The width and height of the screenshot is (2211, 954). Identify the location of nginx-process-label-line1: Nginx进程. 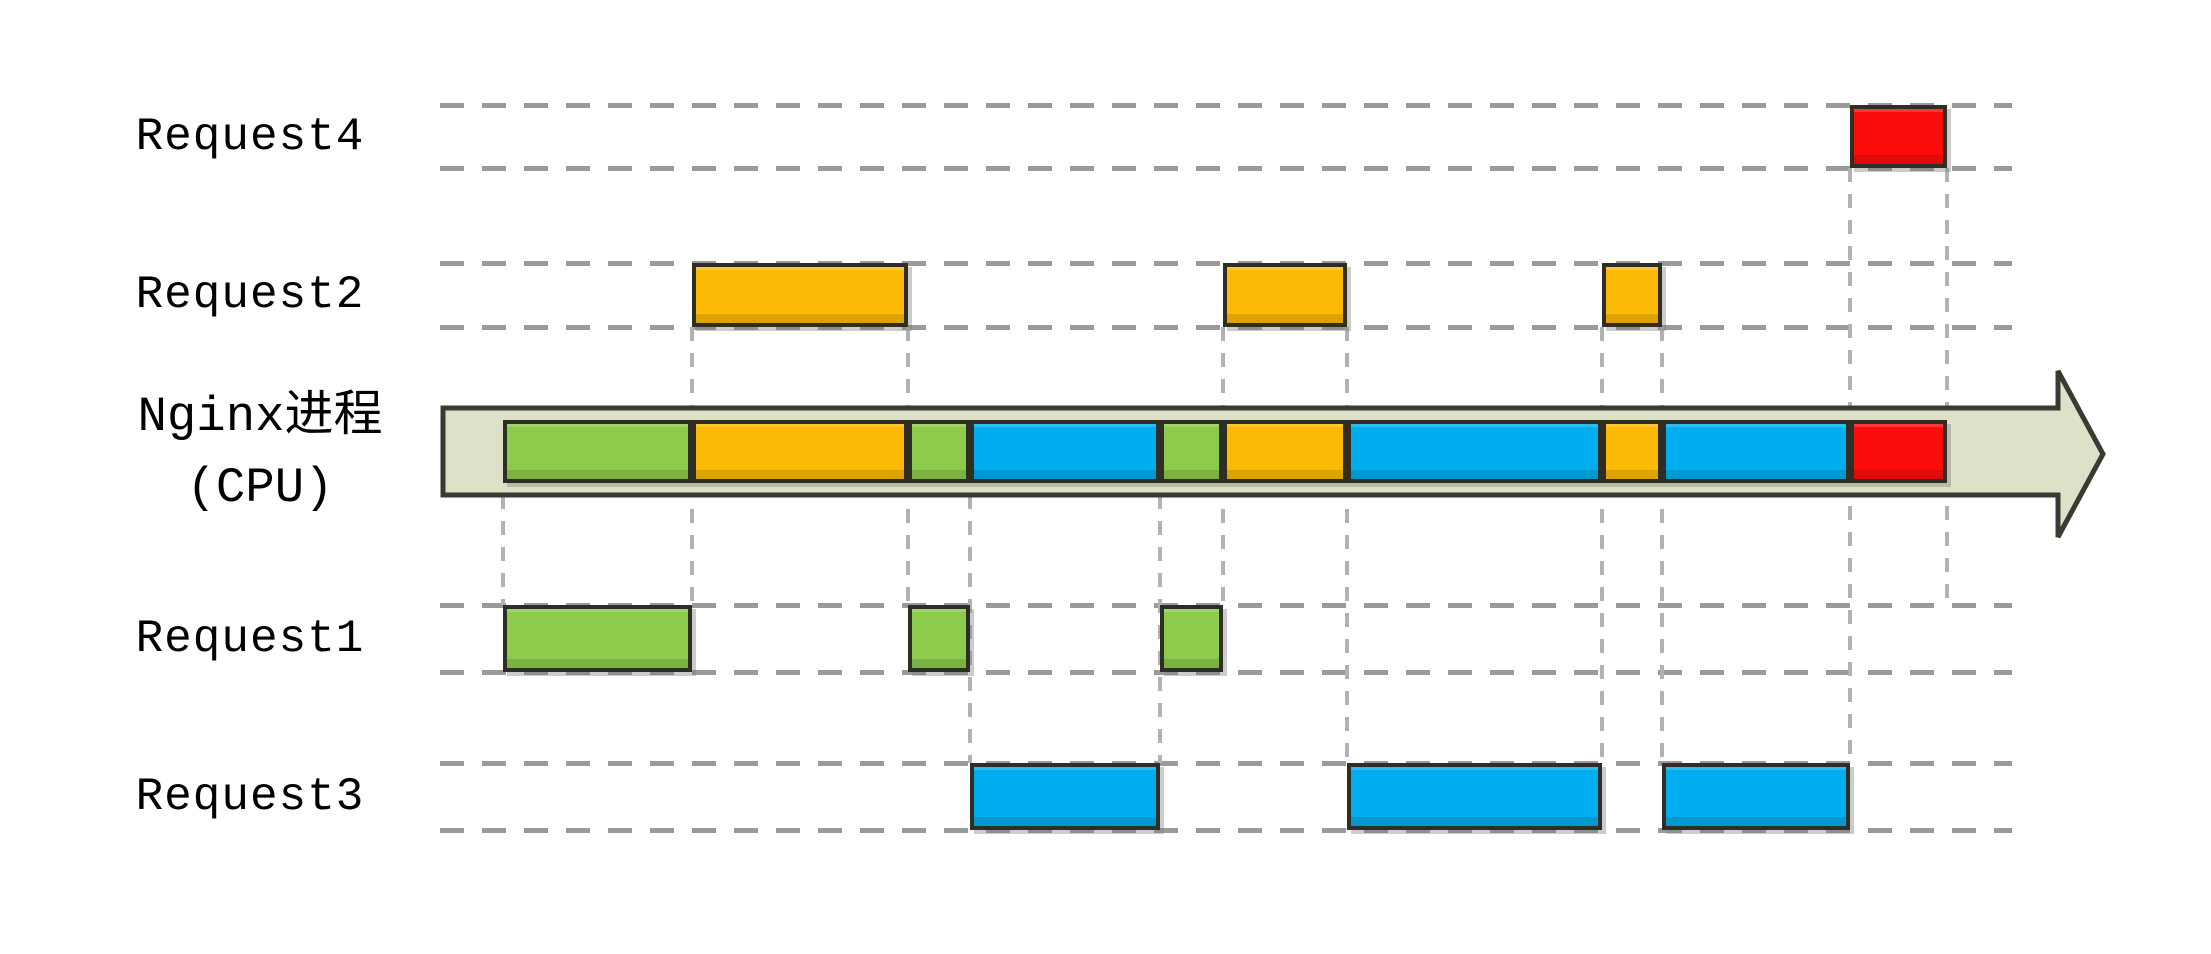
(260, 416).